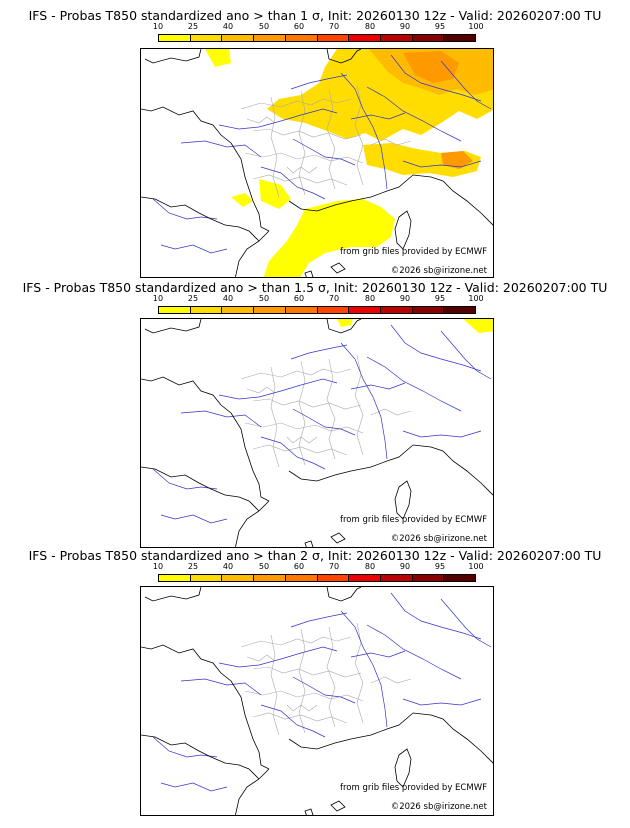 Image resolution: width=630 pixels, height=828 pixels. I want to click on scale-label: 40, so click(228, 566).